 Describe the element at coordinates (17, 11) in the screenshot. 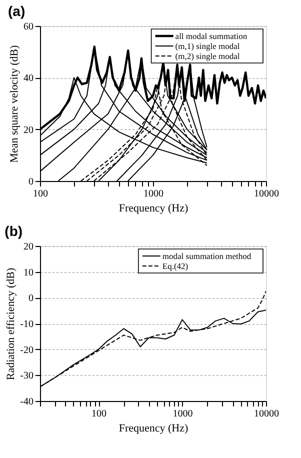

I see `chart-title: (a)` at that location.